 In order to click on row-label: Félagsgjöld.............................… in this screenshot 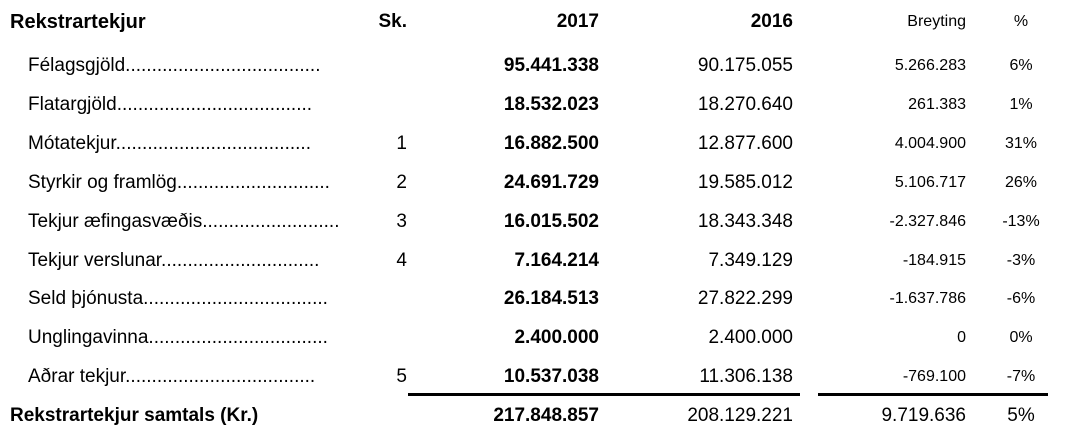, I will do `click(174, 65)`.